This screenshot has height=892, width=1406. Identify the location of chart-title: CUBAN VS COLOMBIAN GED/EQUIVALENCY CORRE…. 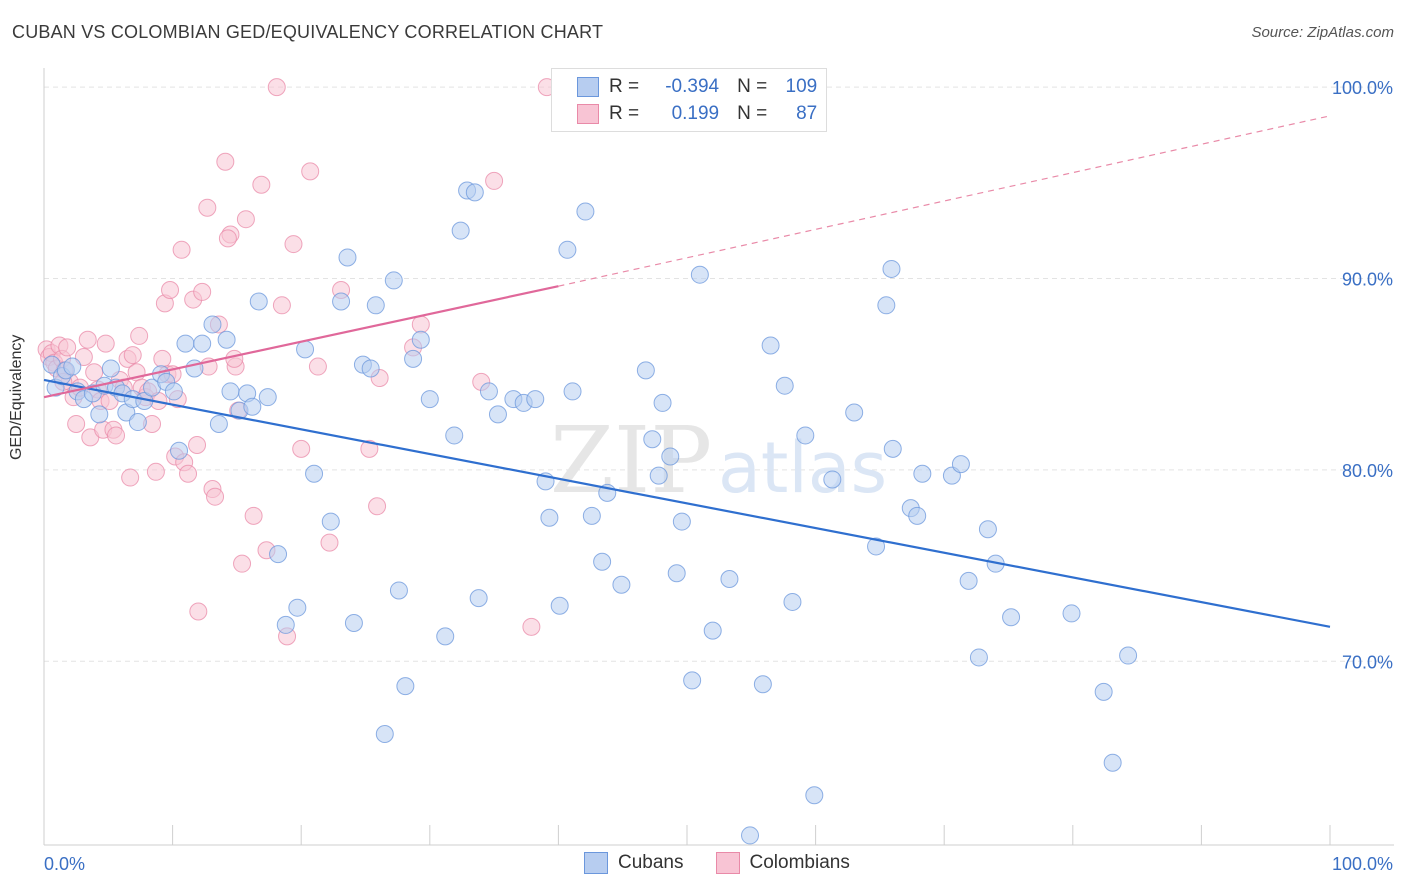
(308, 32).